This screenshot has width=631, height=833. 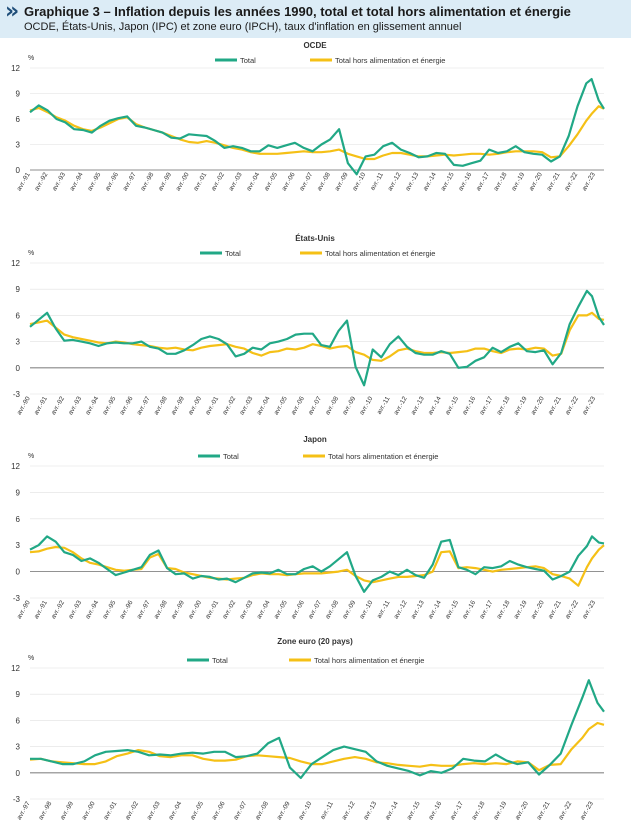 I want to click on panel-title: OCDE, so click(x=315, y=45).